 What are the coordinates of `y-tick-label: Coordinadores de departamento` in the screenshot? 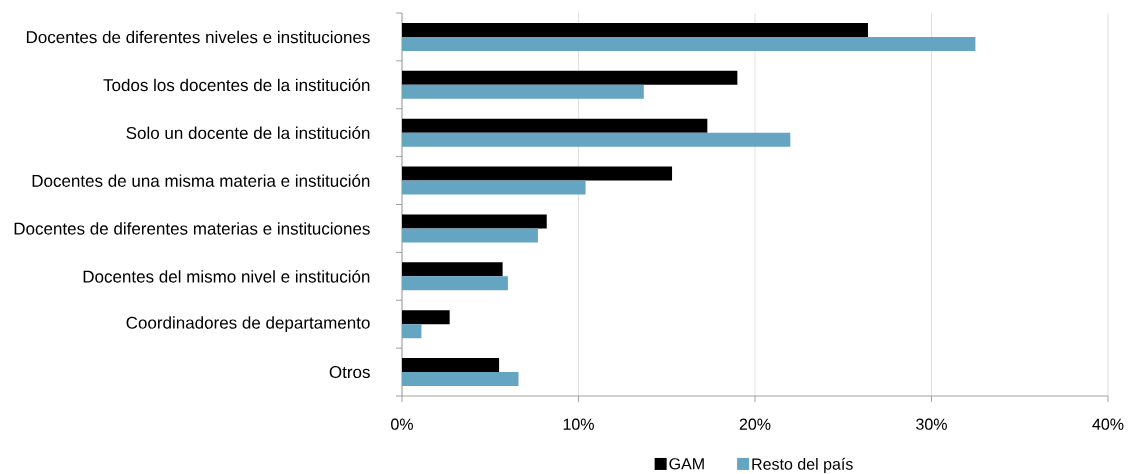 It's located at (248, 324).